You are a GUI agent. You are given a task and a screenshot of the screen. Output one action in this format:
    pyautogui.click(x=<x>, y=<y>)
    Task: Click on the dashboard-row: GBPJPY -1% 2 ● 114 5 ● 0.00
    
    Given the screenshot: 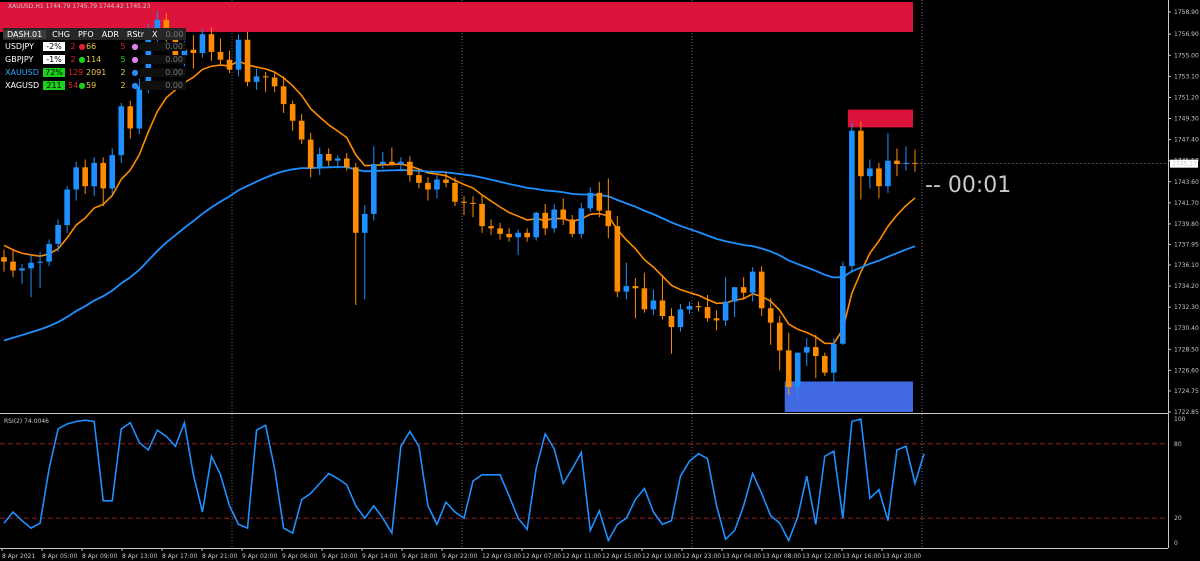 What is the action you would take?
    pyautogui.click(x=94, y=59)
    